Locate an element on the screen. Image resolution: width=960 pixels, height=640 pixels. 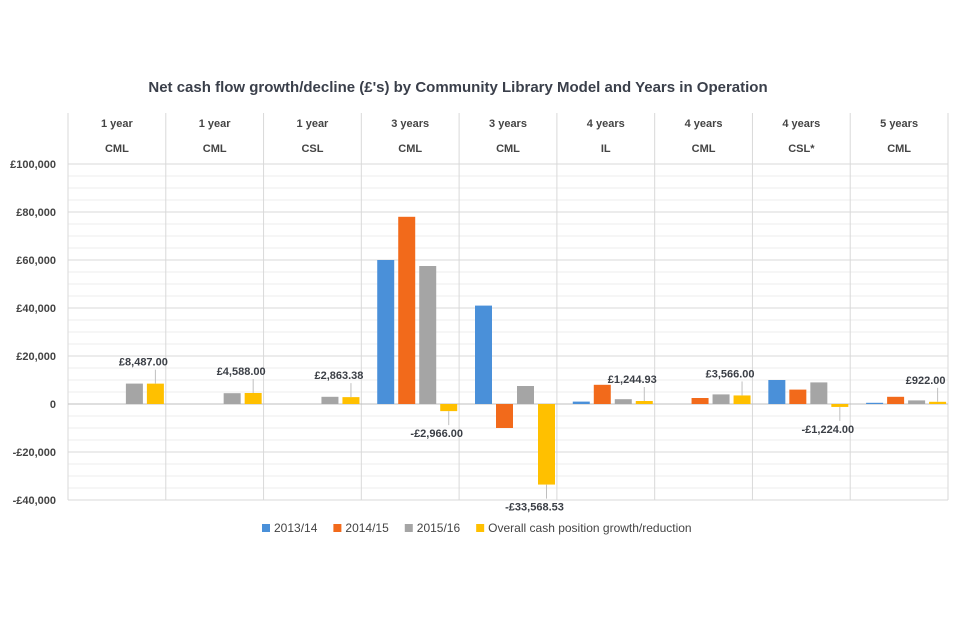
data-label: -£2,966.00 is located at coordinates (436, 434).